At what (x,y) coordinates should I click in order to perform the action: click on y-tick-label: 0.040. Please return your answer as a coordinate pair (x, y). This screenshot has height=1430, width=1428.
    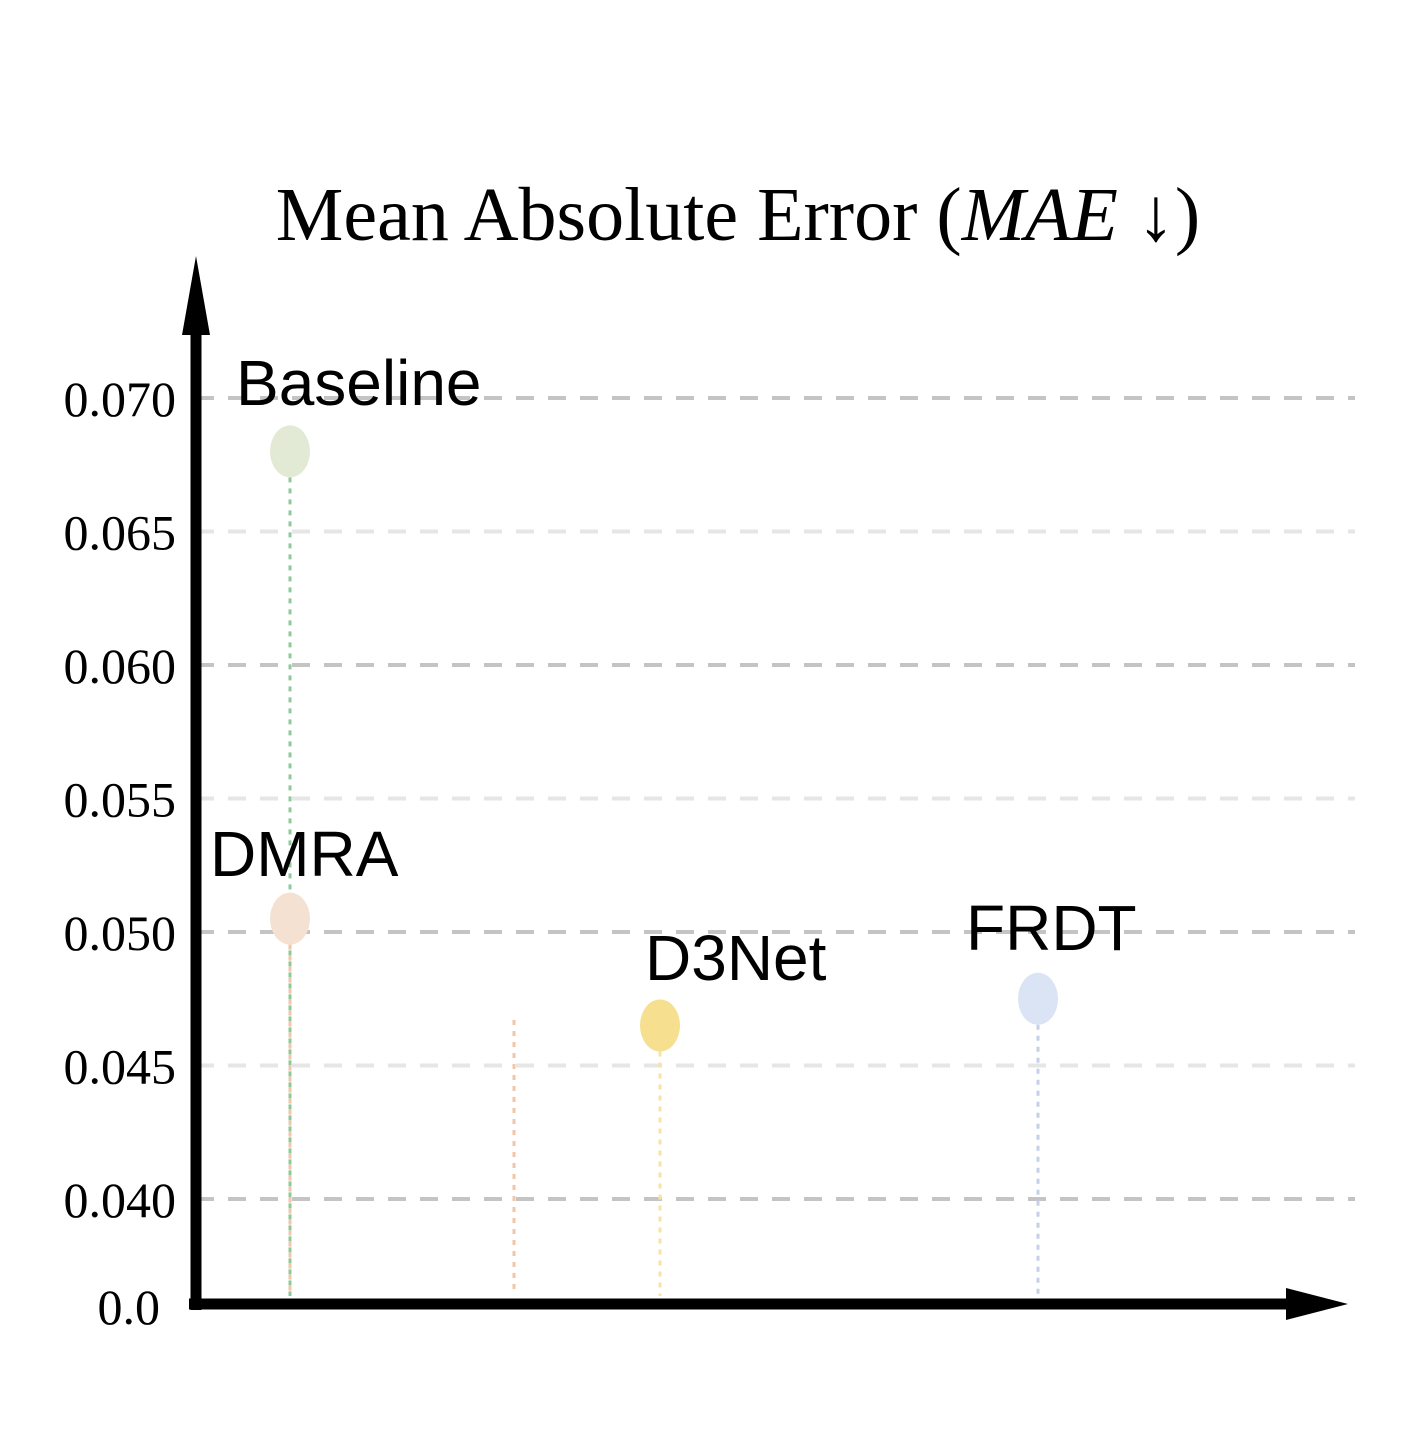
    Looking at the image, I should click on (120, 1200).